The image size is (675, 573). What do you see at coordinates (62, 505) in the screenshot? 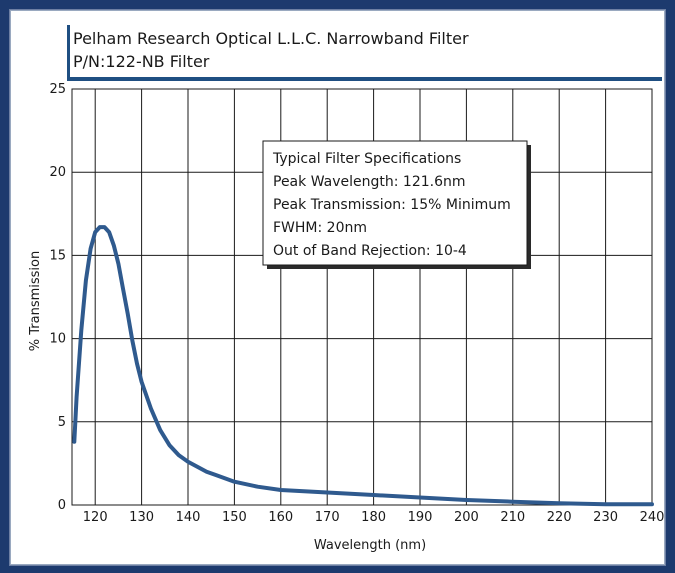
I see `y-tick-label-0: 0` at bounding box center [62, 505].